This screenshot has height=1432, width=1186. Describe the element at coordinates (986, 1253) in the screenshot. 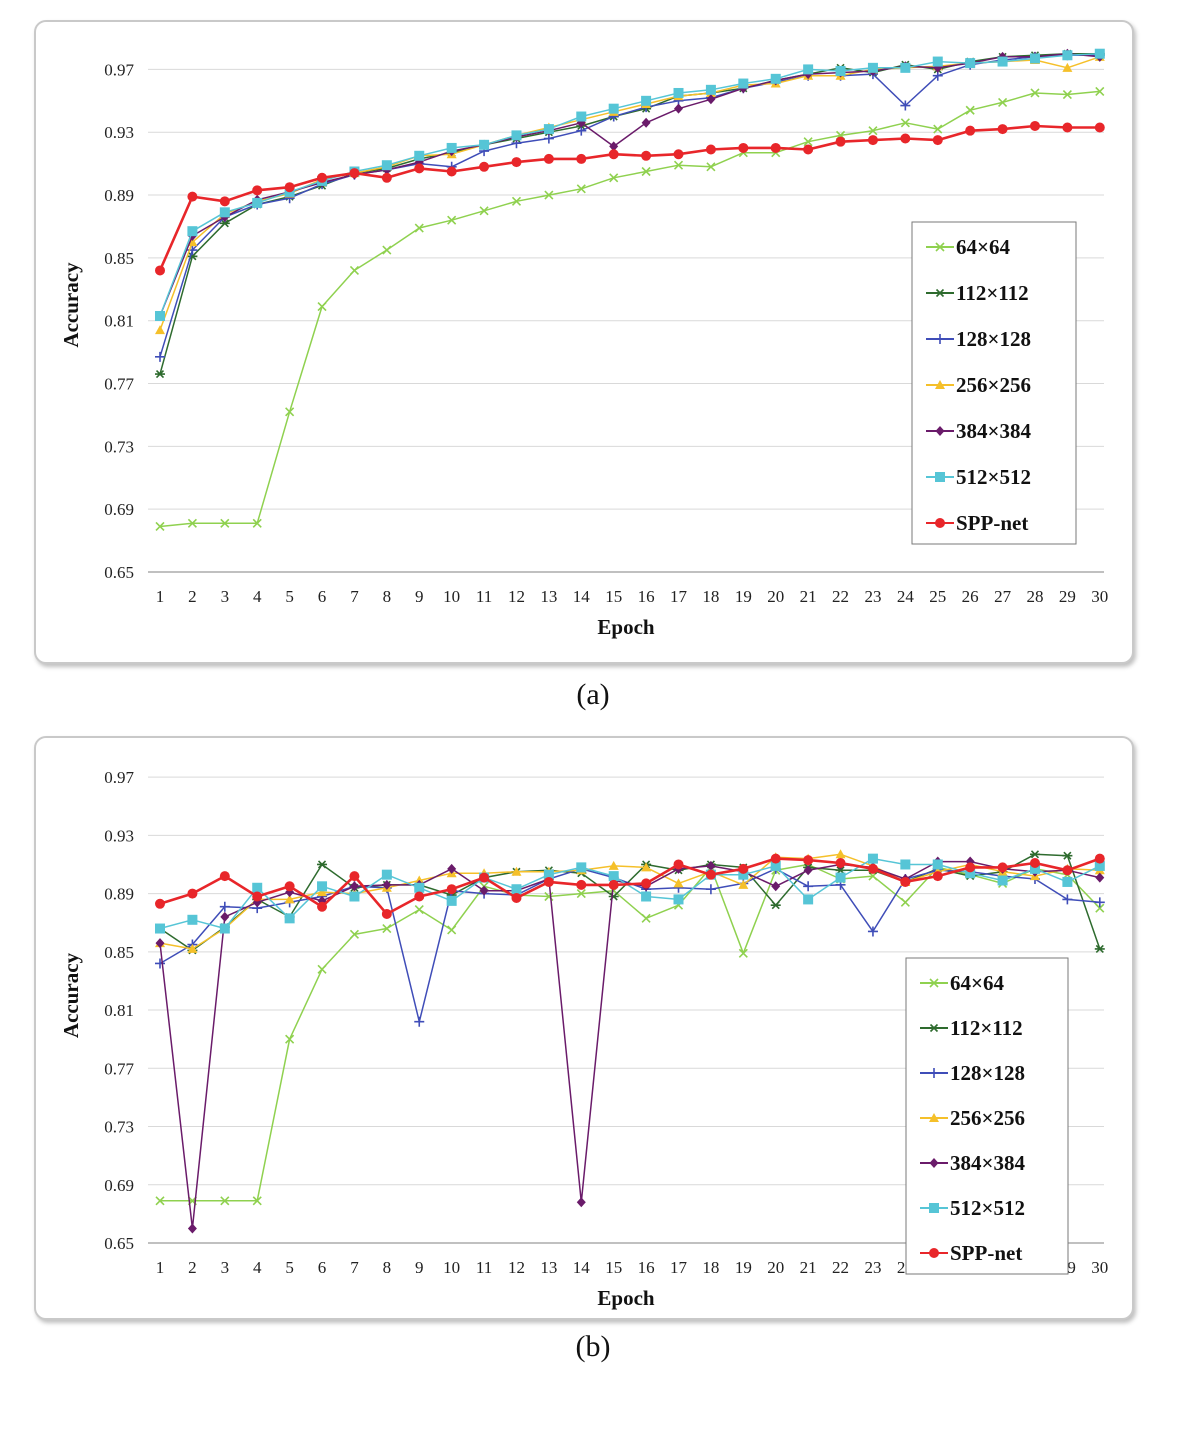

I see `legend-entry-6: SPP-net` at that location.